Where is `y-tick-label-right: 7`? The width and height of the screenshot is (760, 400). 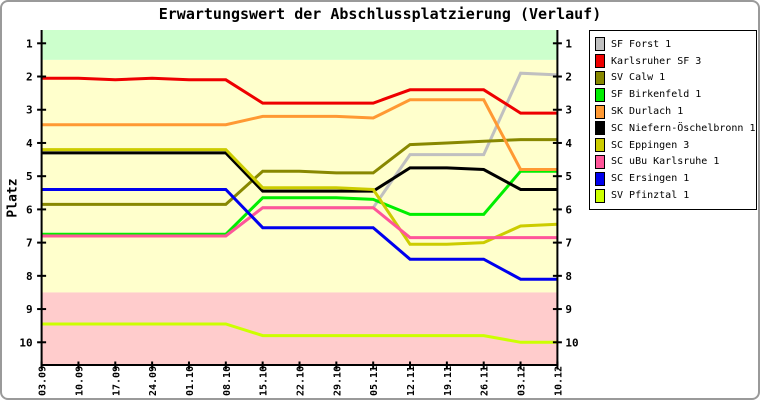
y-tick-label-right: 7 is located at coordinates (568, 243).